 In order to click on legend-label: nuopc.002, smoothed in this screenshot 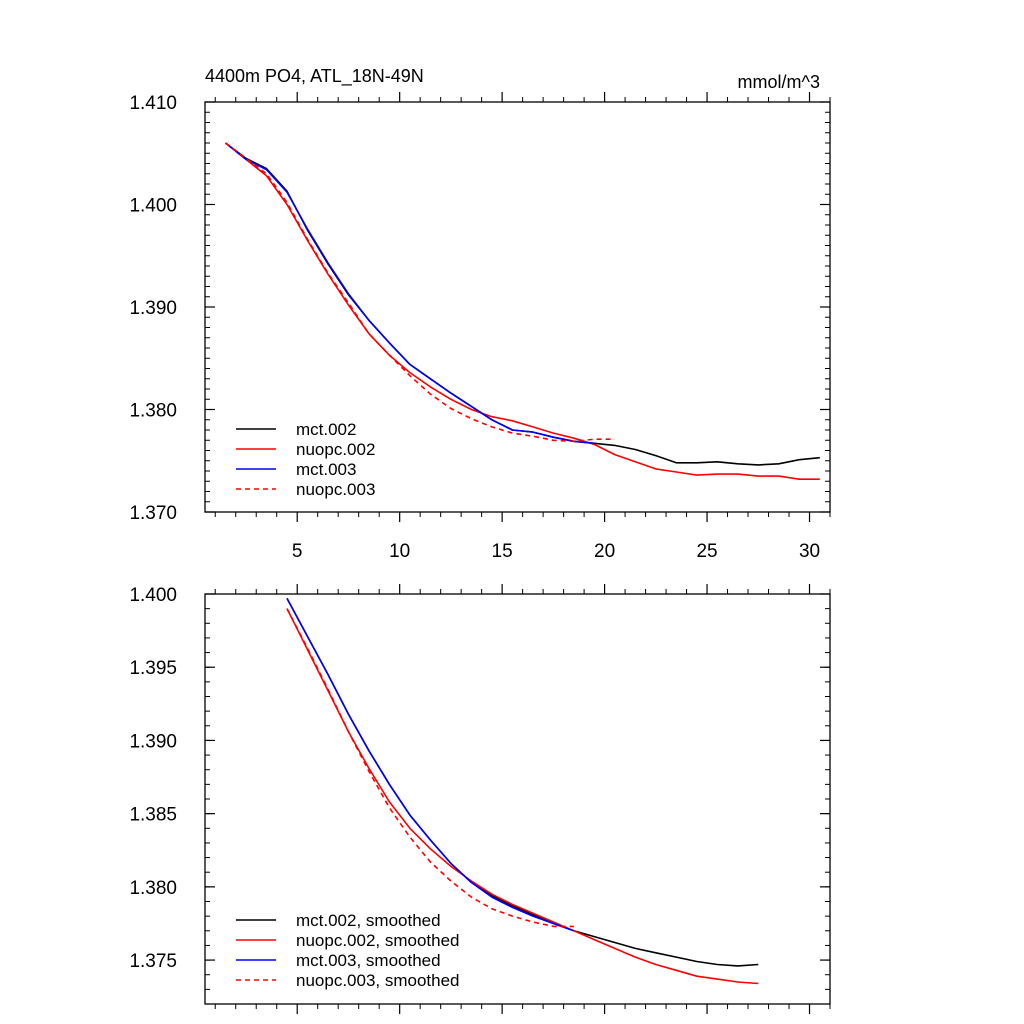, I will do `click(378, 940)`.